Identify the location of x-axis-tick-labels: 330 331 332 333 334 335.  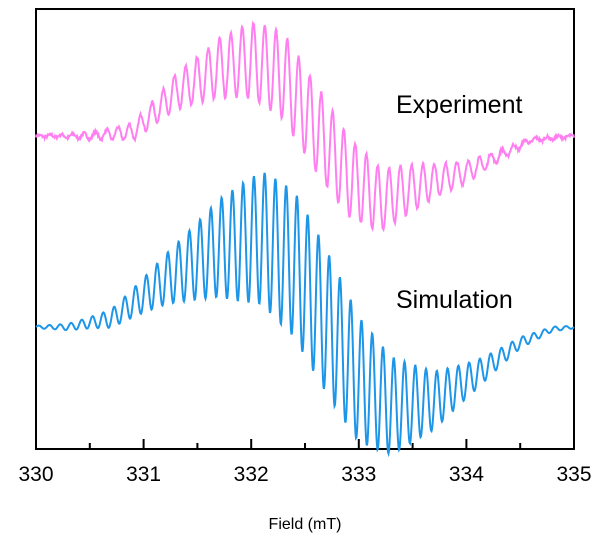
(304, 474).